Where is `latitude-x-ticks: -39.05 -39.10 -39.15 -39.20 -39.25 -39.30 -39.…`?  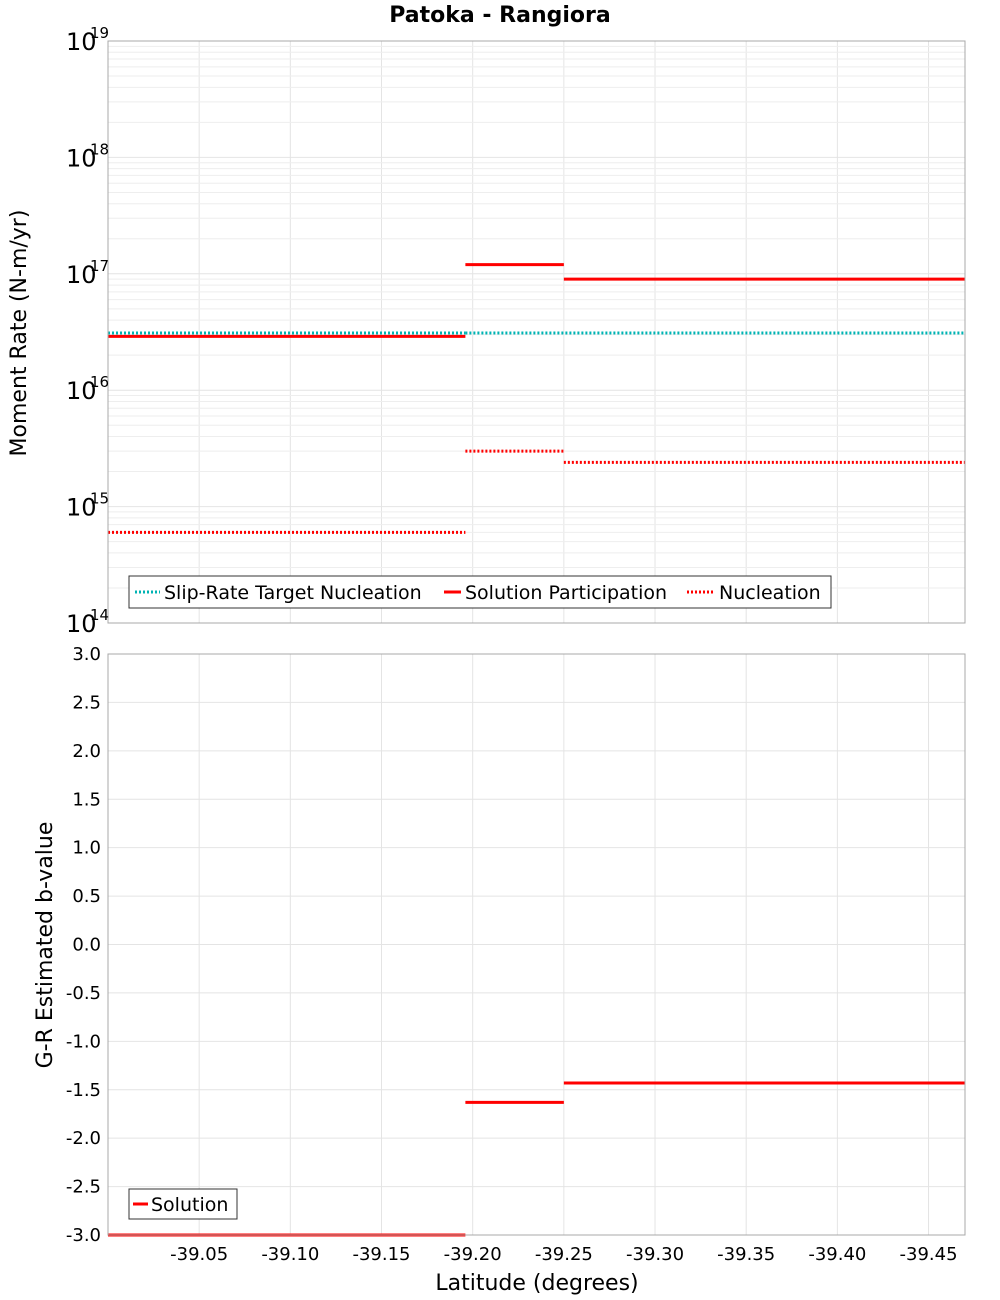
latitude-x-ticks: -39.05 -39.10 -39.15 -39.20 -39.25 -39.30 -39.… is located at coordinates (563, 1254).